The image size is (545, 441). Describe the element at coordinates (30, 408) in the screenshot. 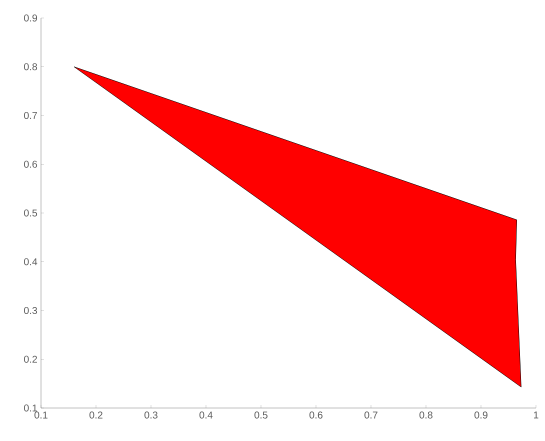

I see `y-tick-label: 0.1` at that location.